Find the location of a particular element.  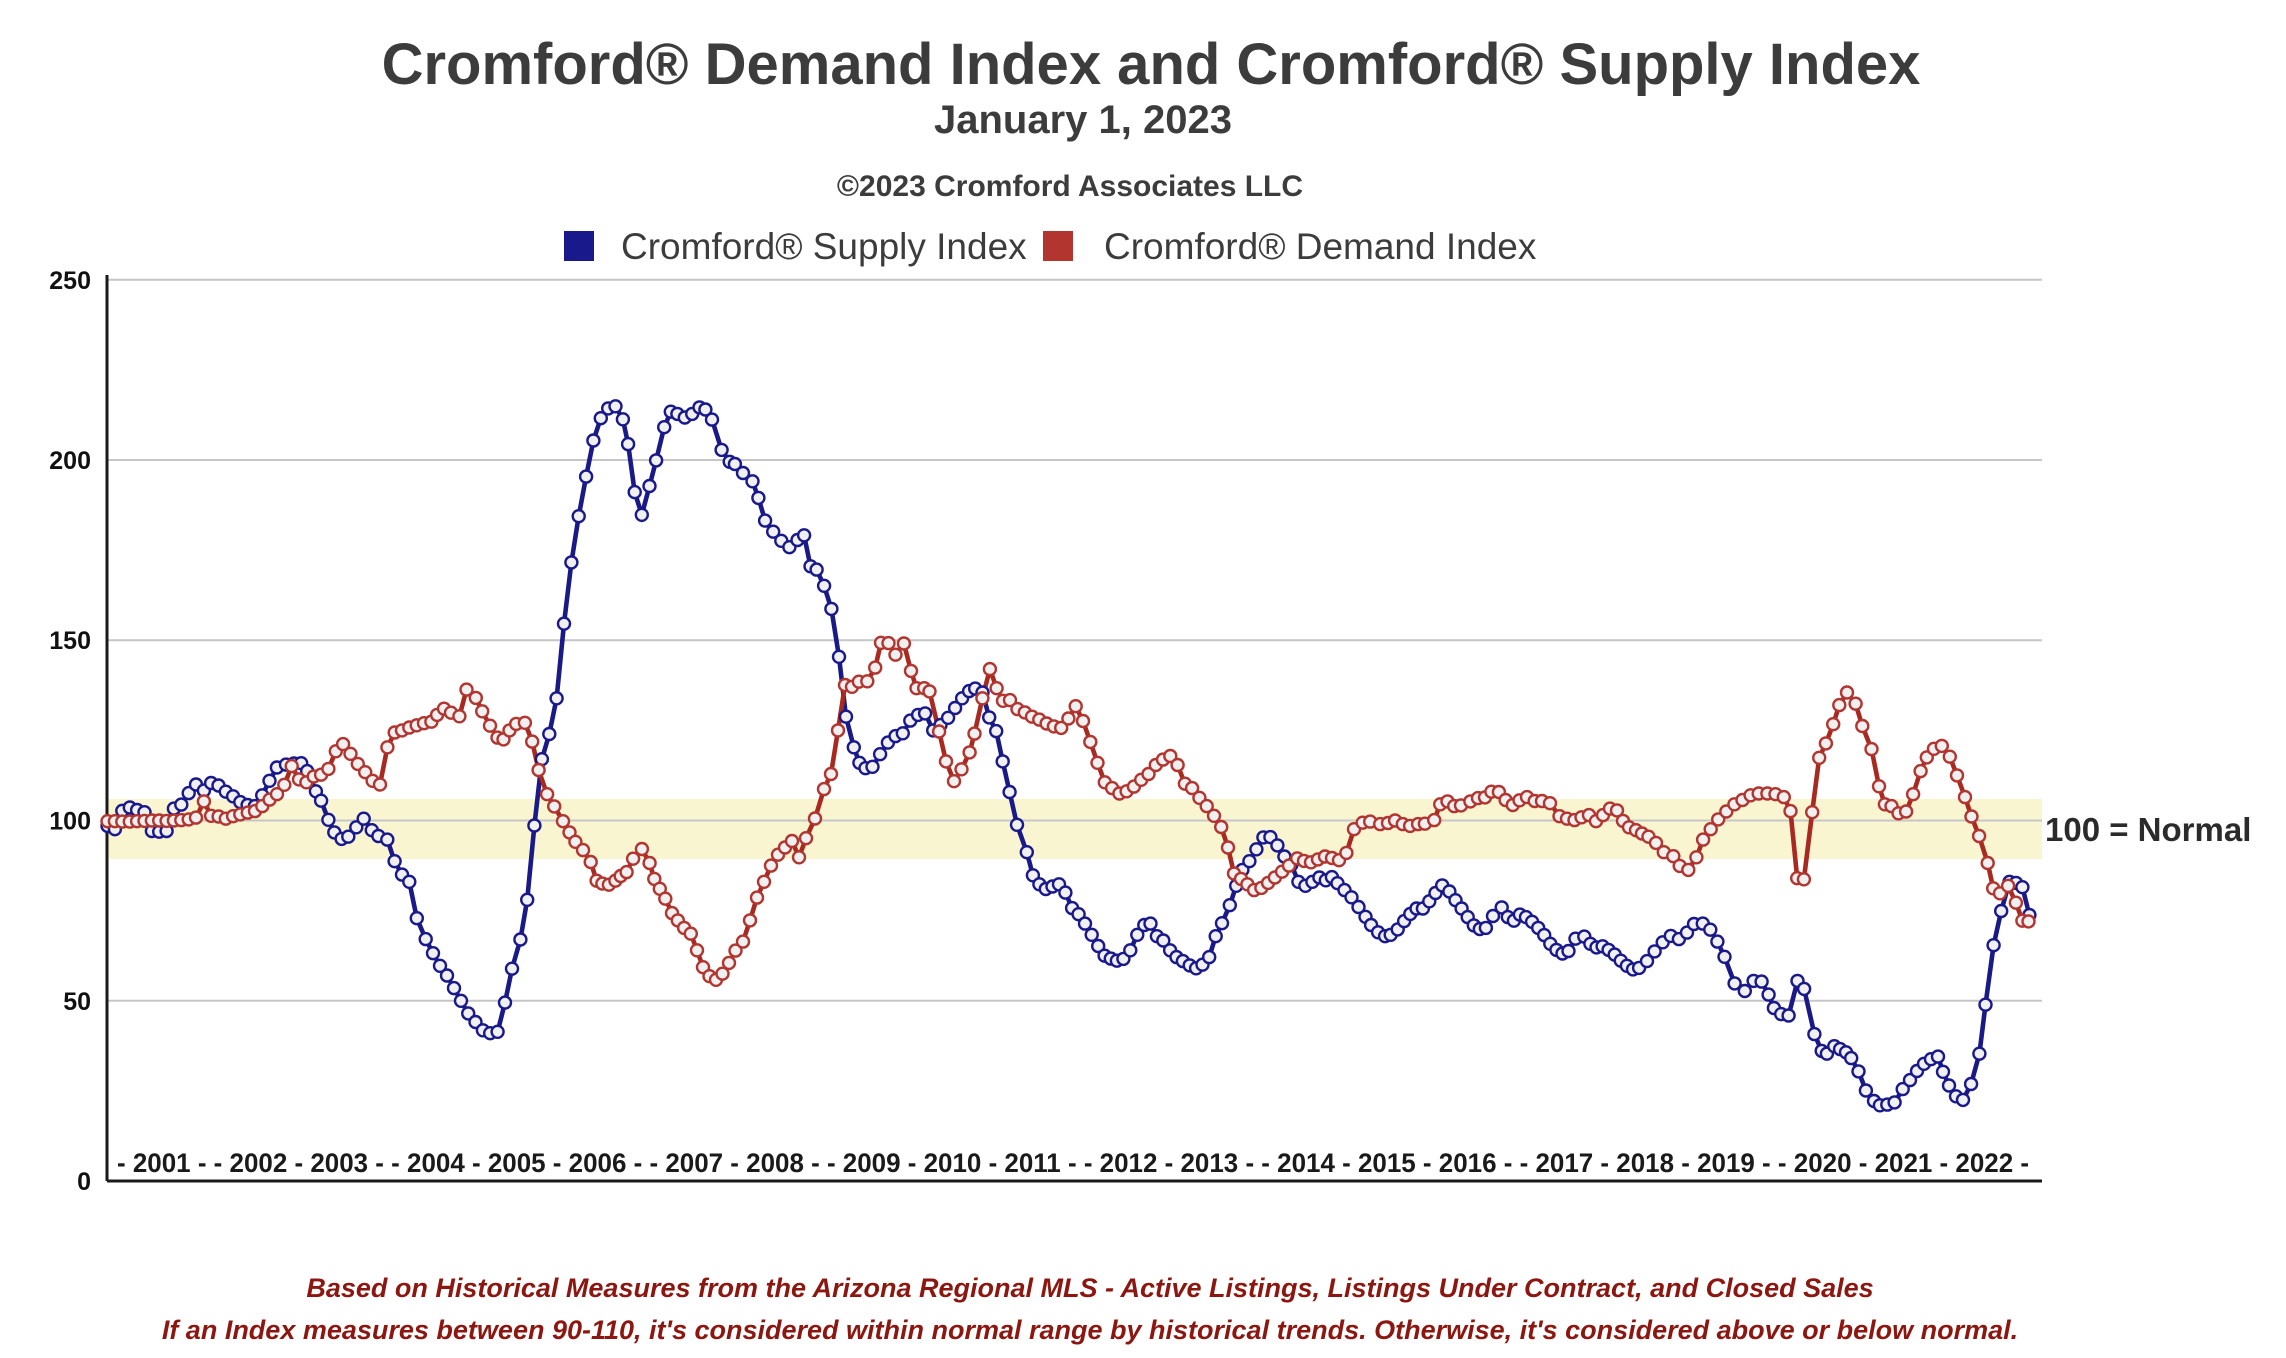

svg-text: 50 is located at coordinates (77, 1002).